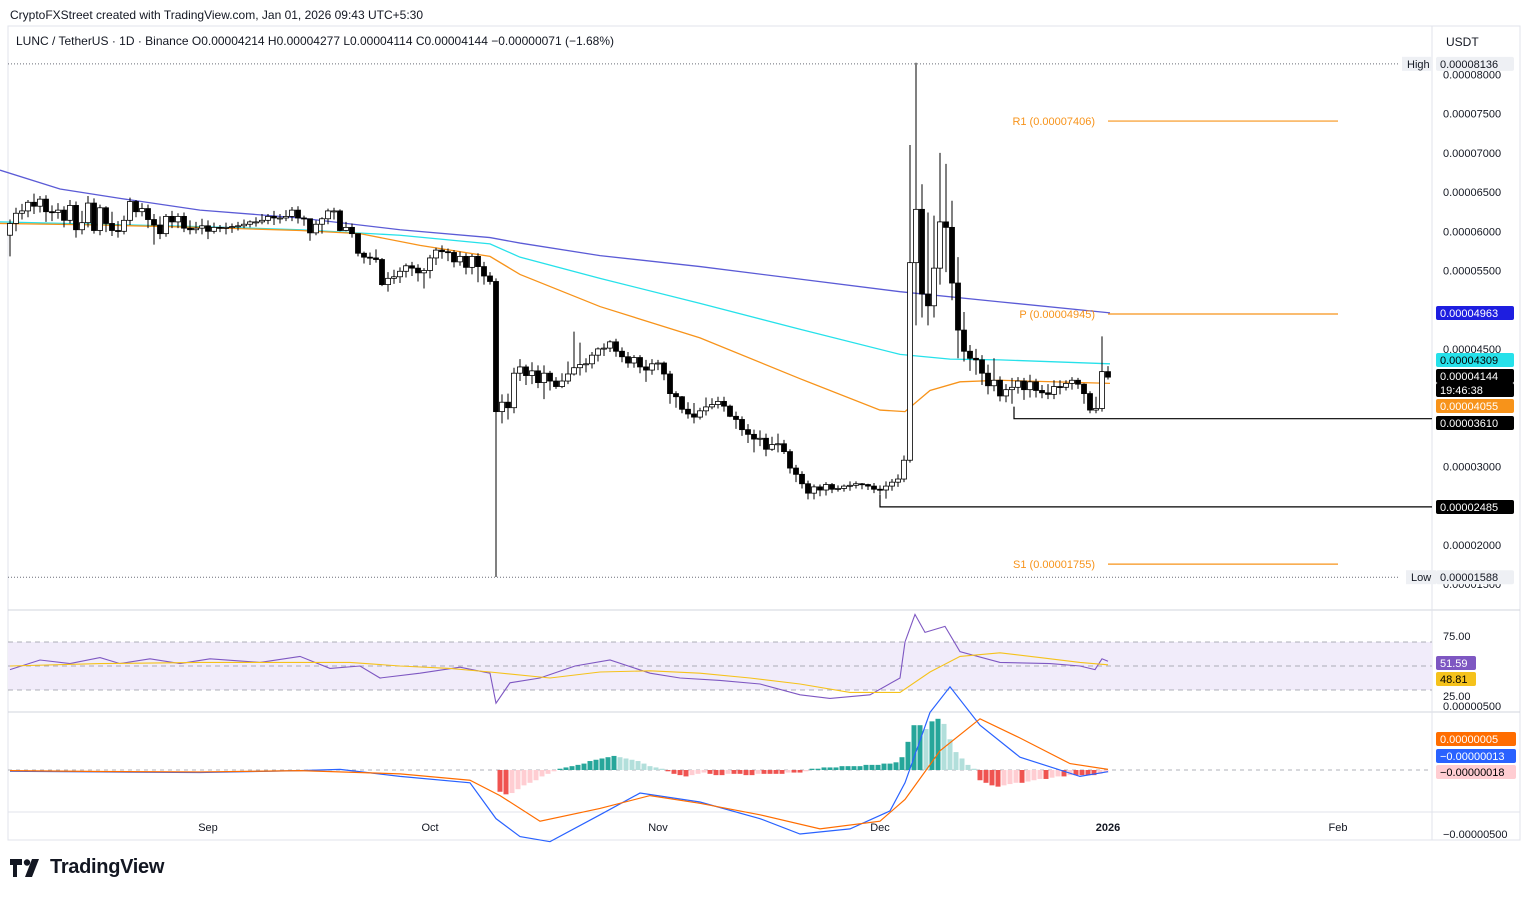 The width and height of the screenshot is (1536, 897). I want to click on price-tick-label: 0.00006000, so click(1472, 232).